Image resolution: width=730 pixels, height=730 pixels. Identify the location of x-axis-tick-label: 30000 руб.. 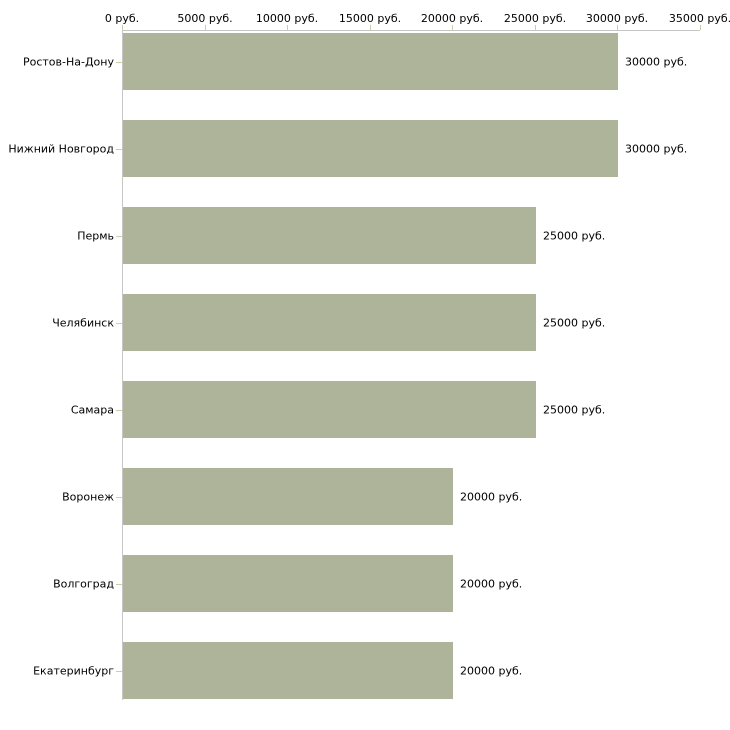
(617, 18).